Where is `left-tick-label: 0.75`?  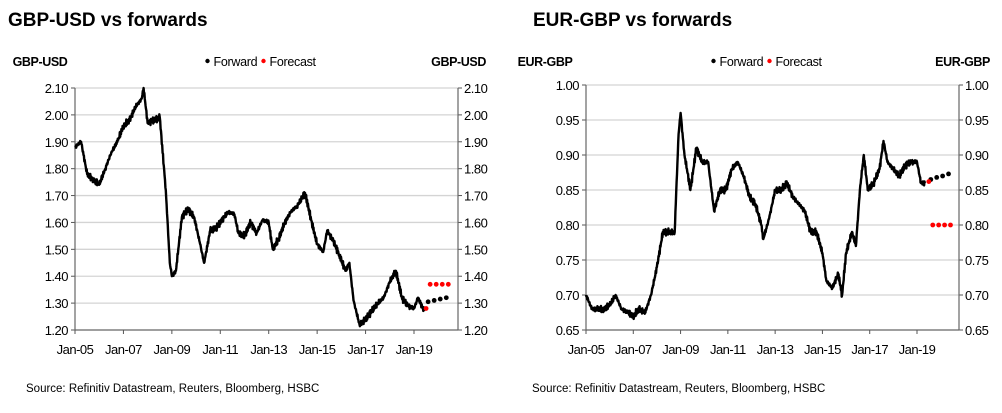
left-tick-label: 0.75 is located at coordinates (568, 260).